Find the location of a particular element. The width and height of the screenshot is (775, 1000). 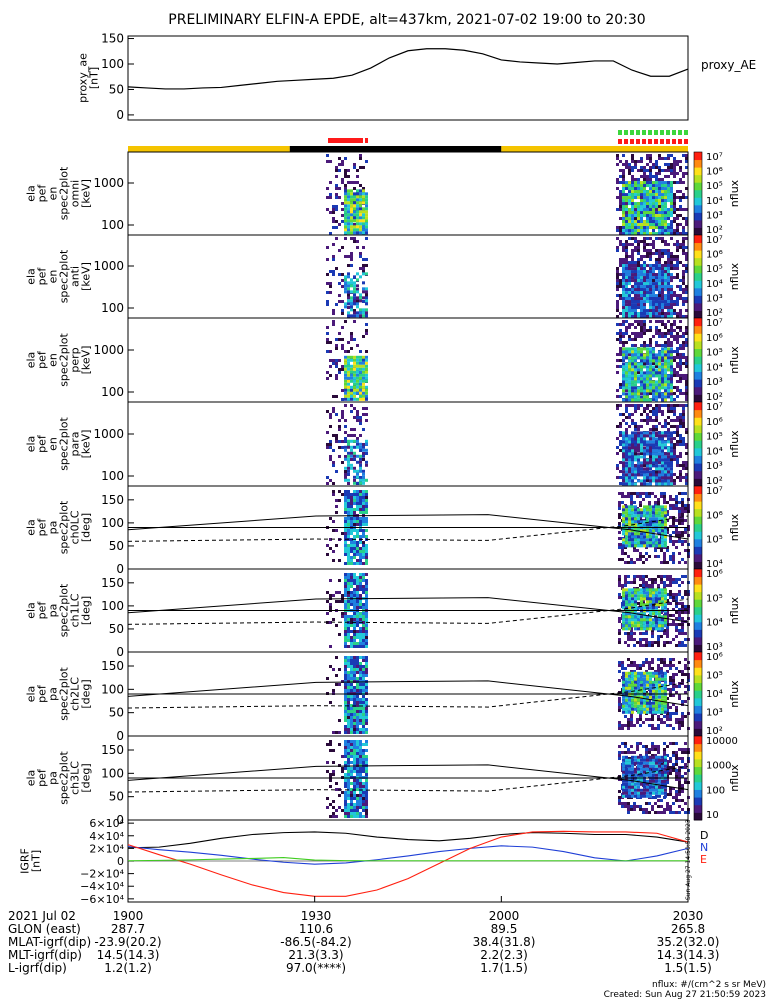

science-zone-marker-green is located at coordinates (626, 132).